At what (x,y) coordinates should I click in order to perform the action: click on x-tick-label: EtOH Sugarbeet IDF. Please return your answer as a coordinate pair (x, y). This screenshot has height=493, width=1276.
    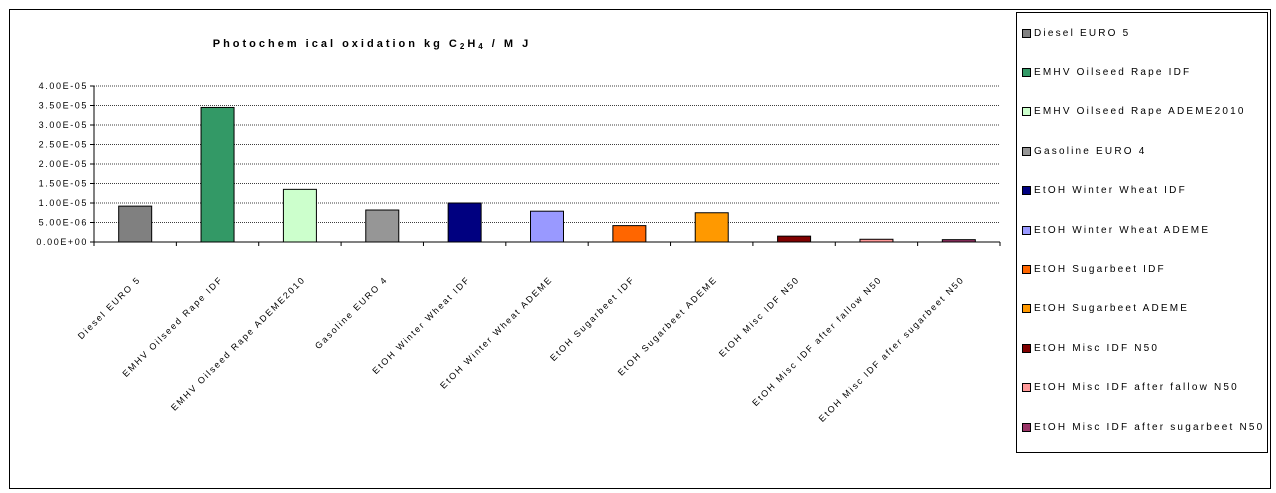
    Looking at the image, I should click on (592, 318).